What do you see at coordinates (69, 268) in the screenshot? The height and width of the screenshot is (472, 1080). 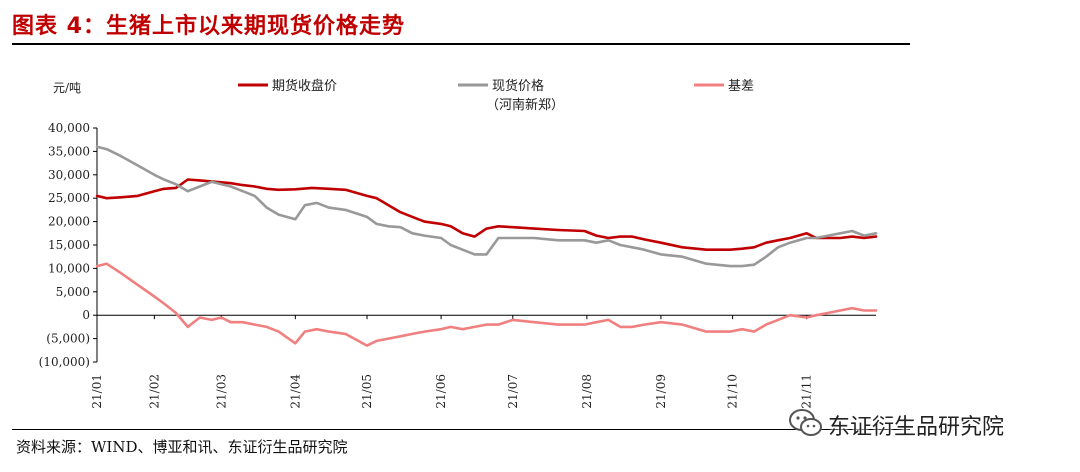 I see `y-tick-label: 10,000` at bounding box center [69, 268].